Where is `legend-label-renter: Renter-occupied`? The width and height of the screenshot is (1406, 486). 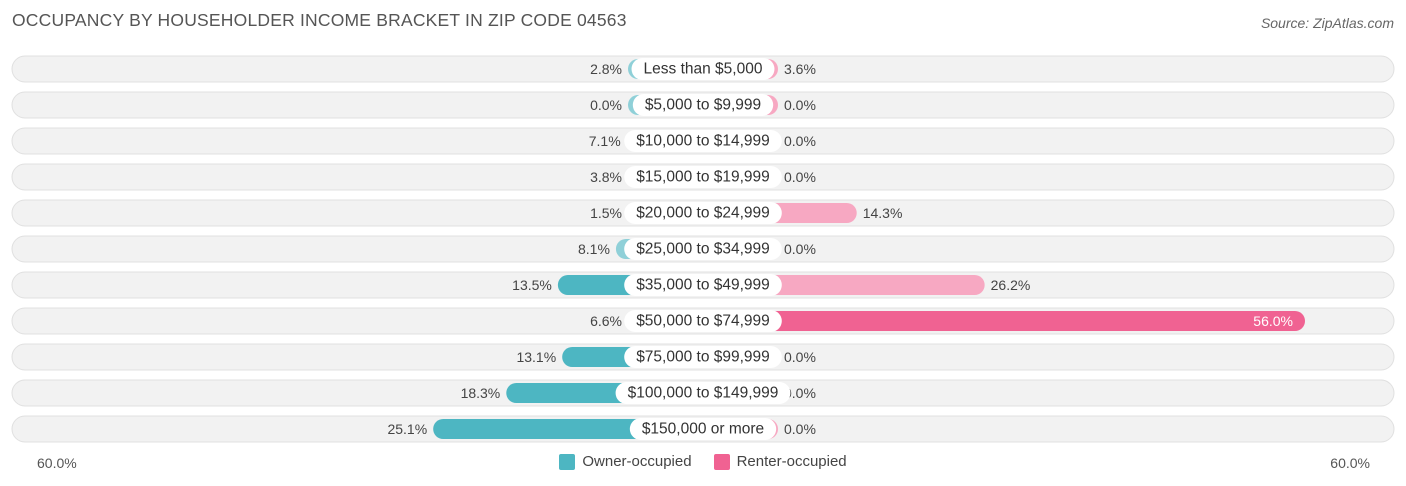 legend-label-renter: Renter-occupied is located at coordinates (791, 461).